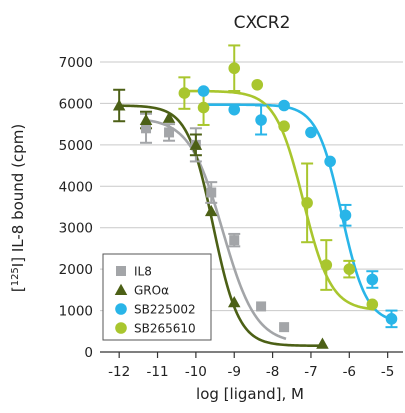  Describe the element at coordinates (158, 372) in the screenshot. I see `x-tick-label: -11` at that location.